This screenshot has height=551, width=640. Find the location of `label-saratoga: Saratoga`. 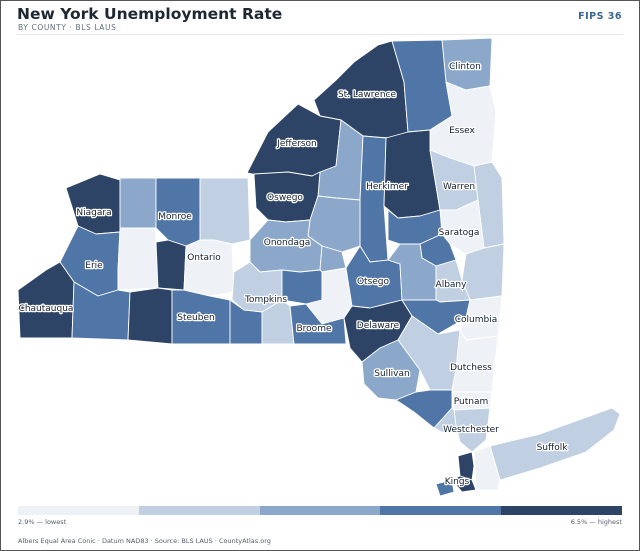

label-saratoga: Saratoga is located at coordinates (459, 233).